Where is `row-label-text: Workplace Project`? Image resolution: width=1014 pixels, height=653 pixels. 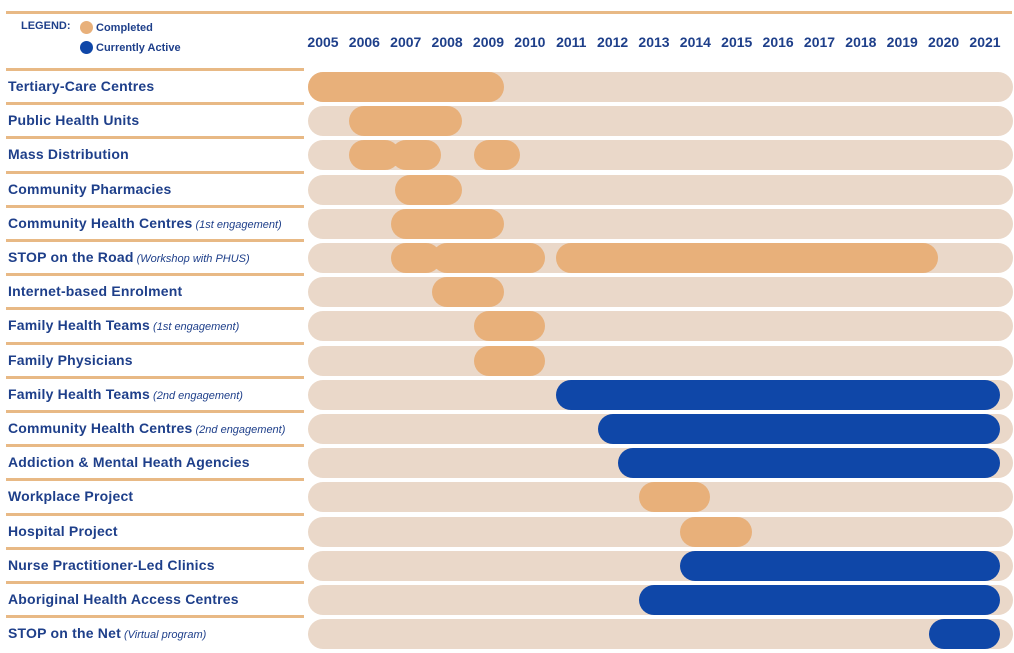 row-label-text: Workplace Project is located at coordinates (71, 496).